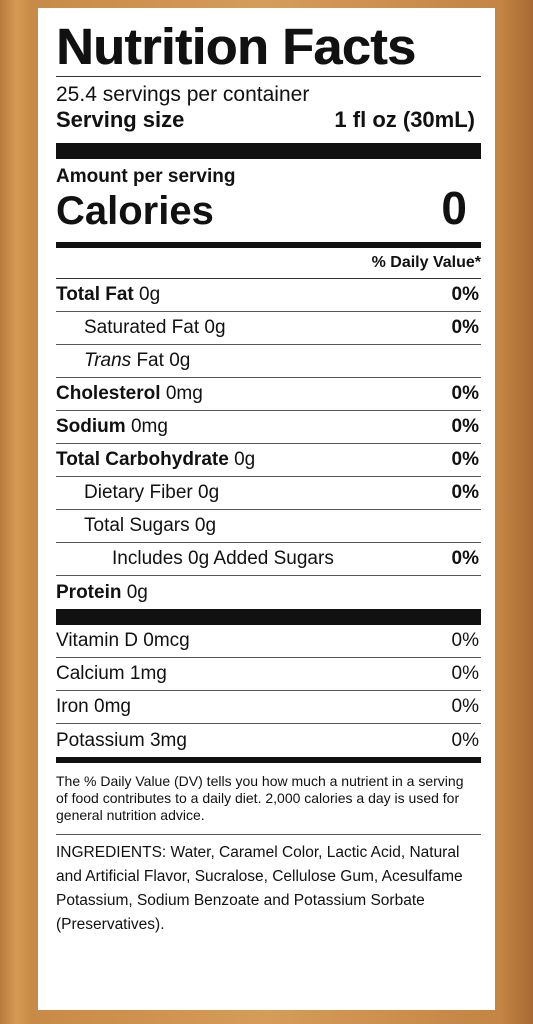 The width and height of the screenshot is (533, 1024). Describe the element at coordinates (268, 526) in the screenshot. I see `nutrient-row: Total Sugars 0g` at that location.